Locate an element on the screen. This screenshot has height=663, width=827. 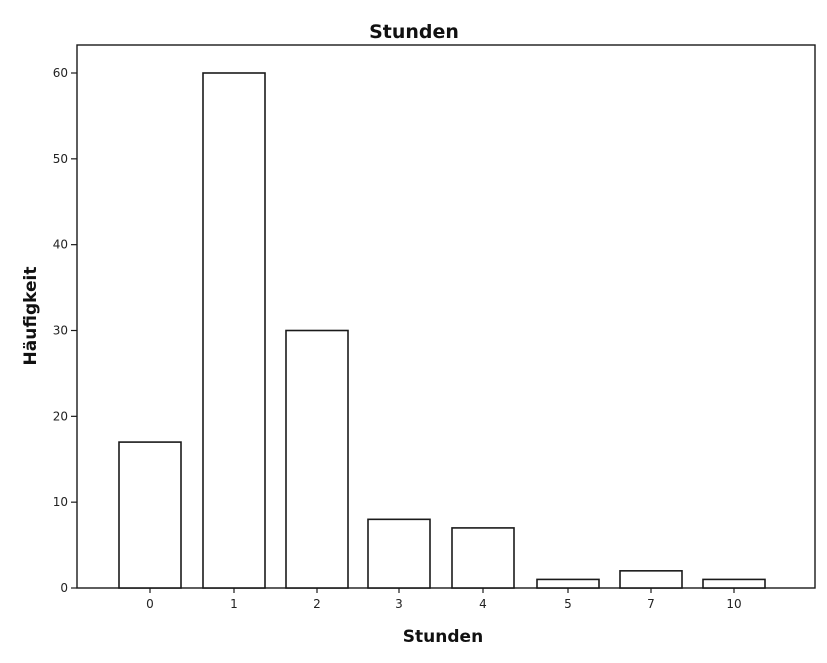
y-tick-label: 10 is located at coordinates (60, 502).